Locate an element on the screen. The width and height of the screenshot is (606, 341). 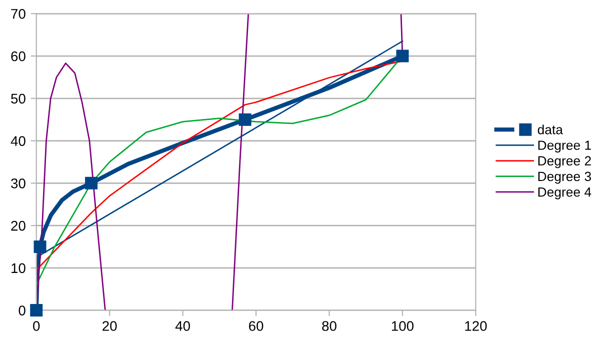
y-tick-label: 70 is located at coordinates (18, 13).